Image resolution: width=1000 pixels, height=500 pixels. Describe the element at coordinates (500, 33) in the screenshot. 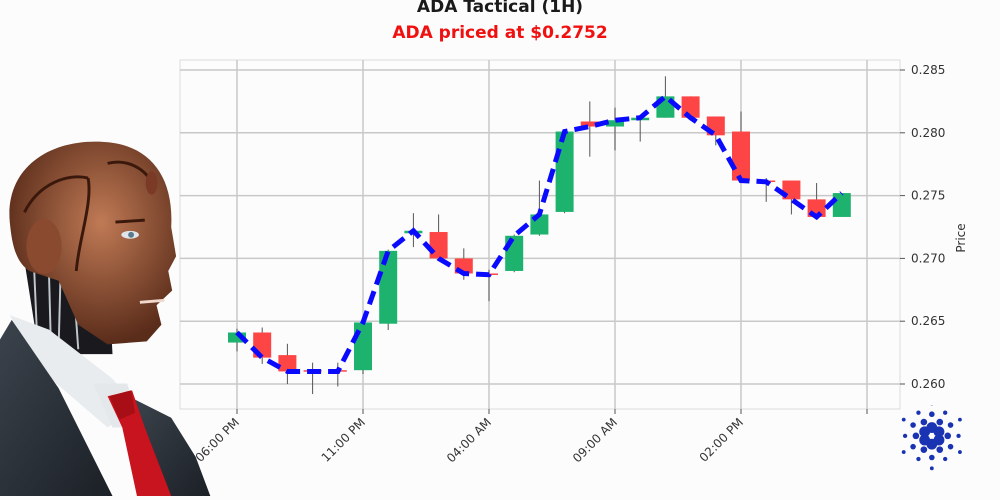

I see `price-subtitle: ADA priced at $0.2752` at that location.